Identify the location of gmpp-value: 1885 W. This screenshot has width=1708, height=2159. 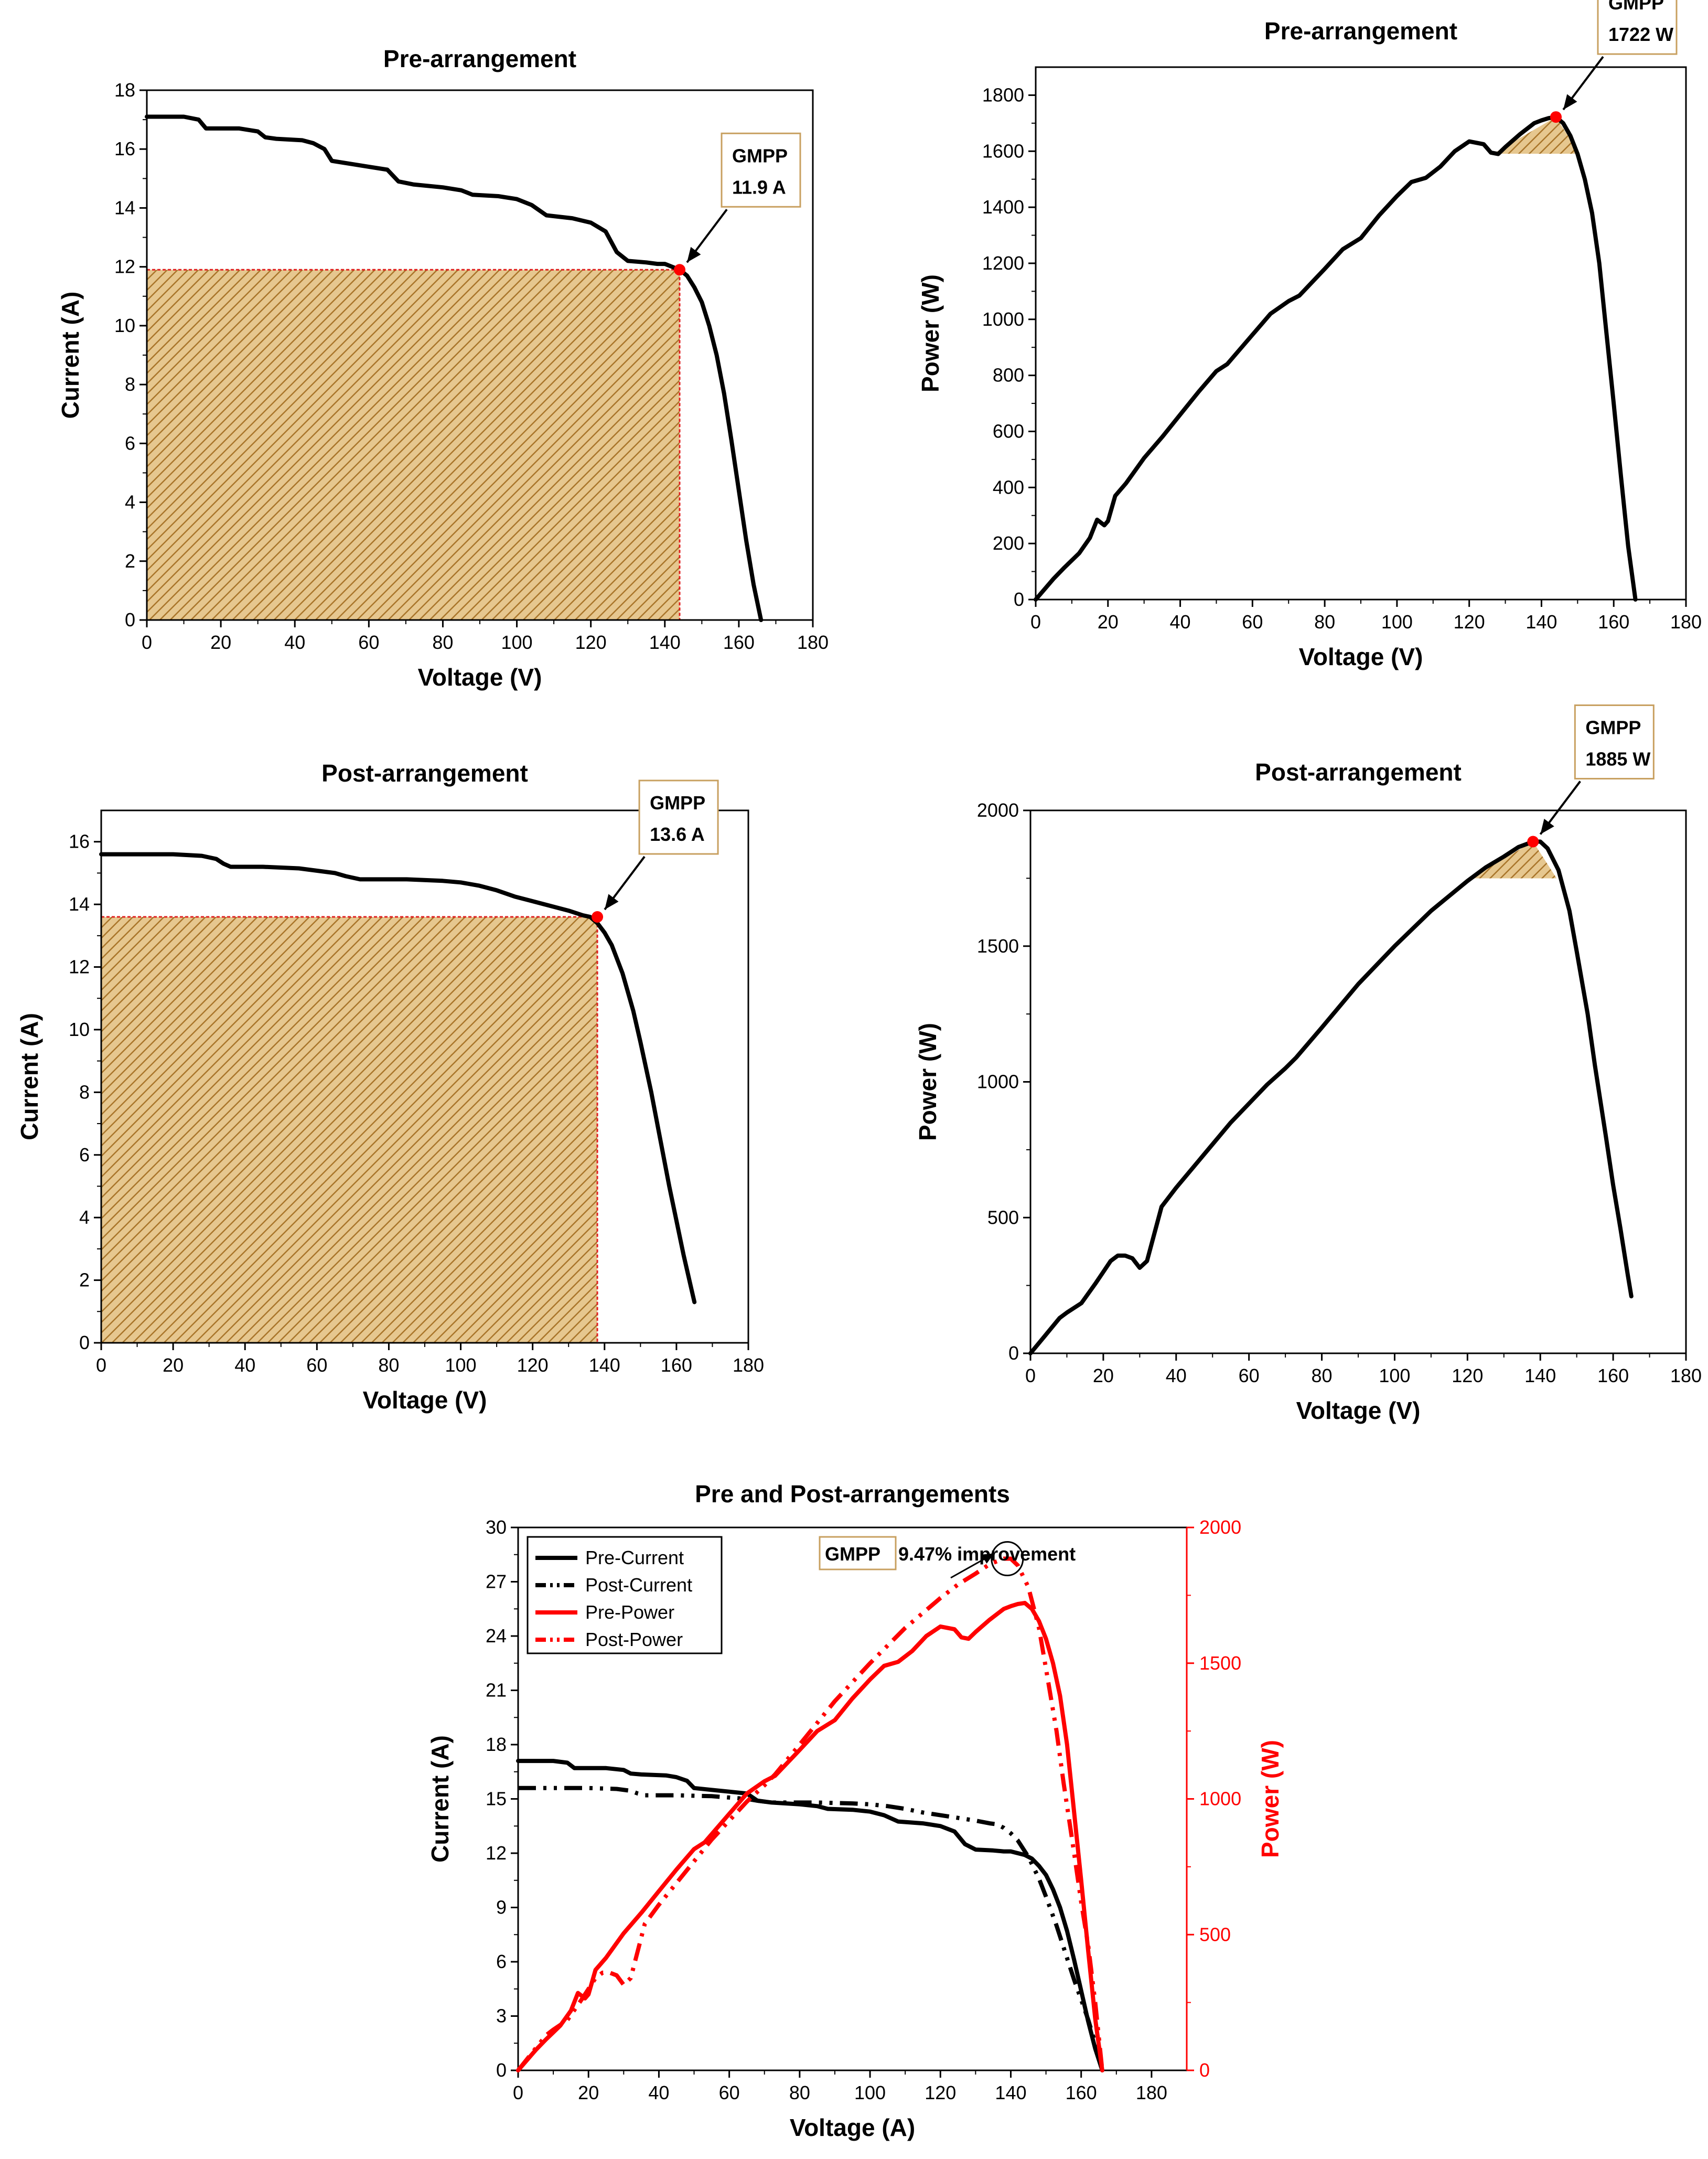
(1617, 760).